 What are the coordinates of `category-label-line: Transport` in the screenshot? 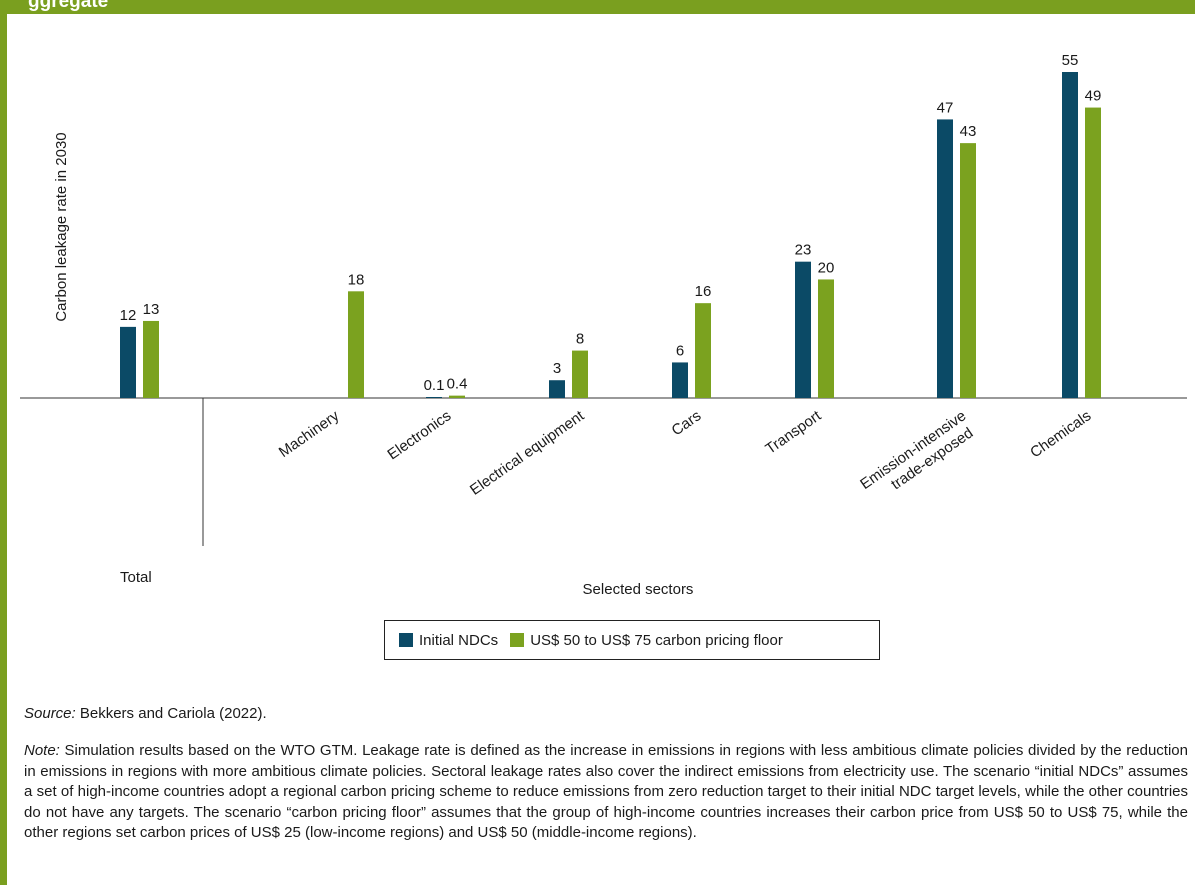 It's located at (793, 432).